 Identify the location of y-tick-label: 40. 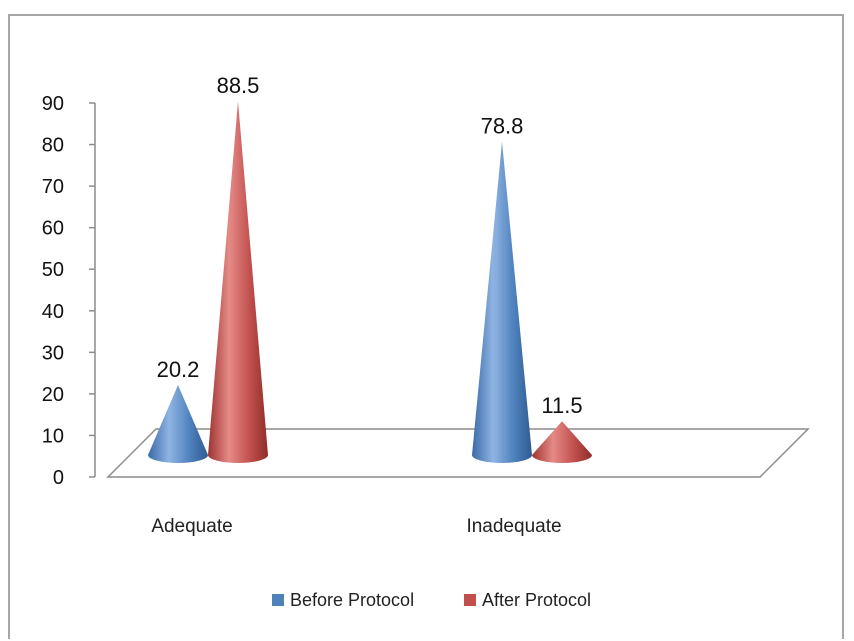
(53, 312).